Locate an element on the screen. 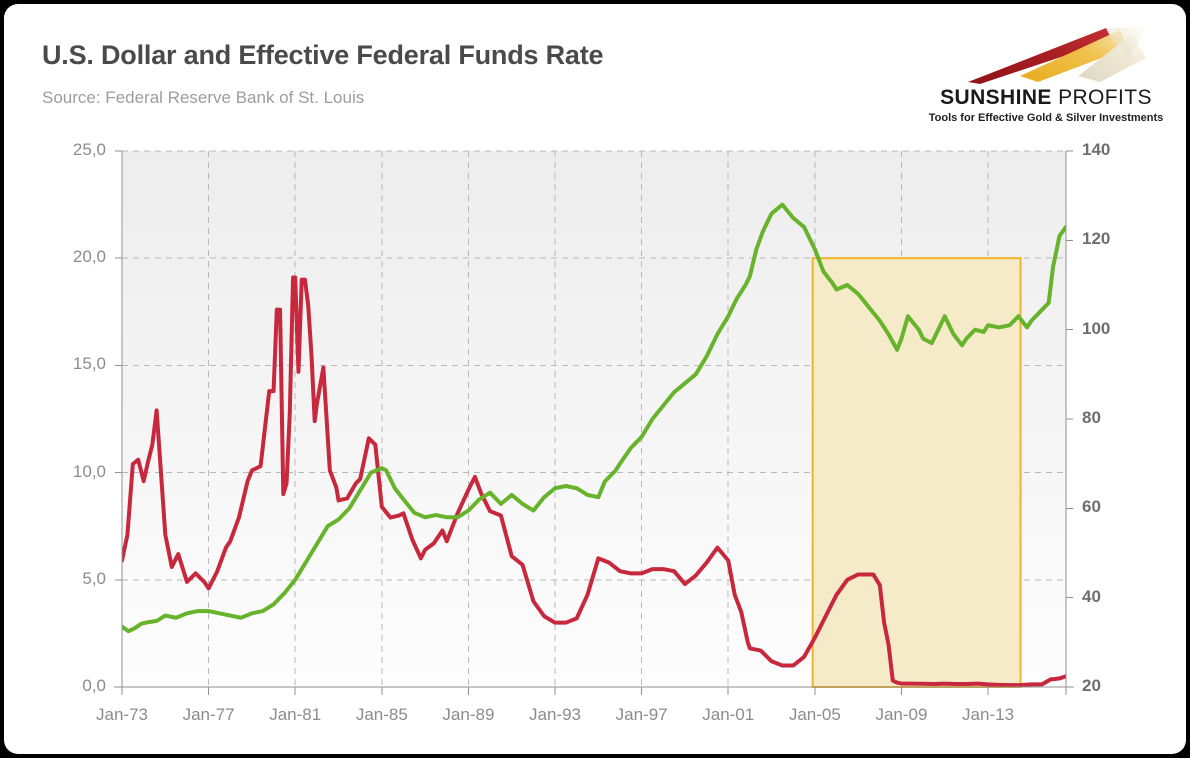 The image size is (1190, 758). y-axis-right-tick-label: 120 is located at coordinates (1096, 239).